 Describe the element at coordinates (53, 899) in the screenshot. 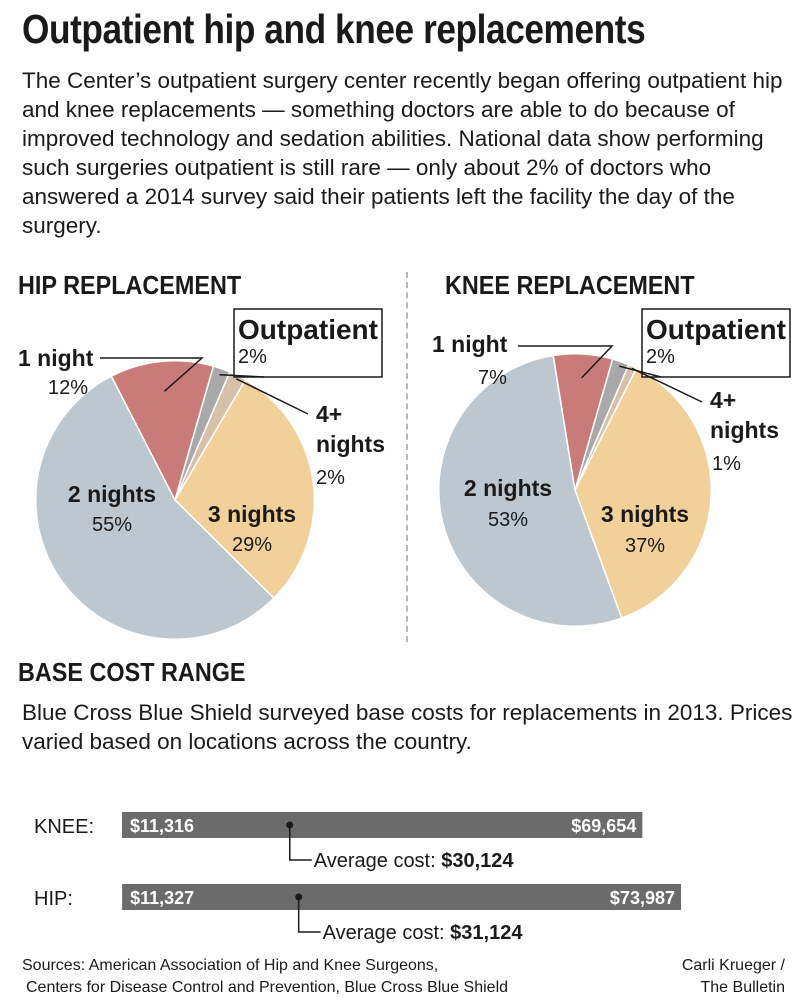

I see `bar-row-label: HIP:` at that location.